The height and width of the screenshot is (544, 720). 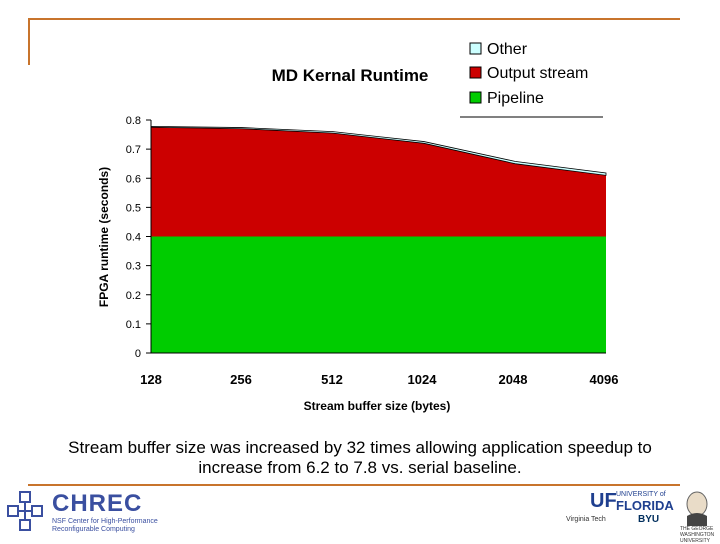 What do you see at coordinates (697, 535) in the screenshot?
I see `gw-logo-text: THE GEORGE WASHINGTON UNIVERSITY` at bounding box center [697, 535].